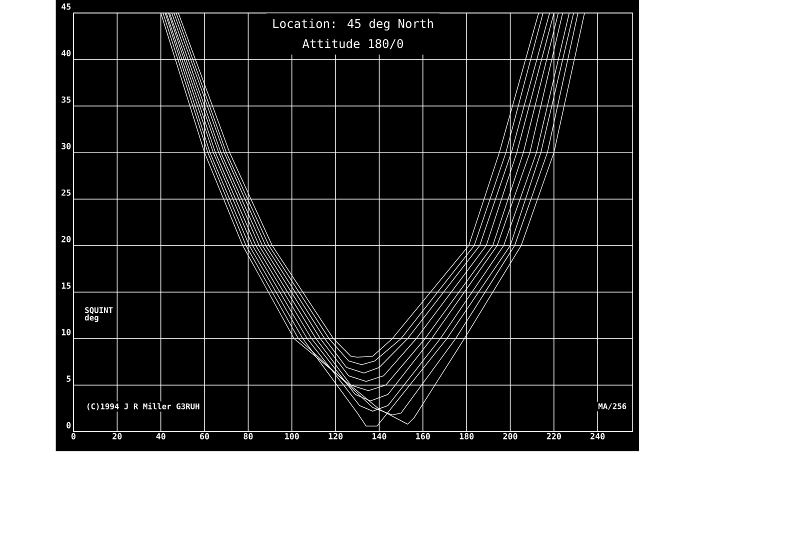  Describe the element at coordinates (66, 99) in the screenshot. I see `y-tick-label: 35` at that location.